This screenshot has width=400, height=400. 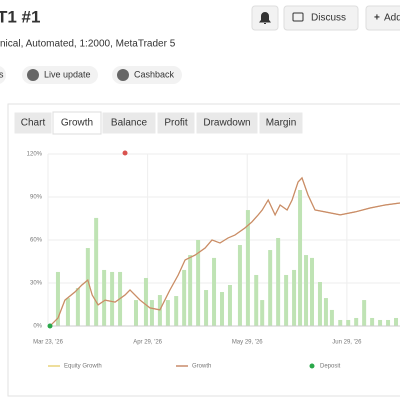 I want to click on y-tick-label: 0%, so click(x=37, y=327).